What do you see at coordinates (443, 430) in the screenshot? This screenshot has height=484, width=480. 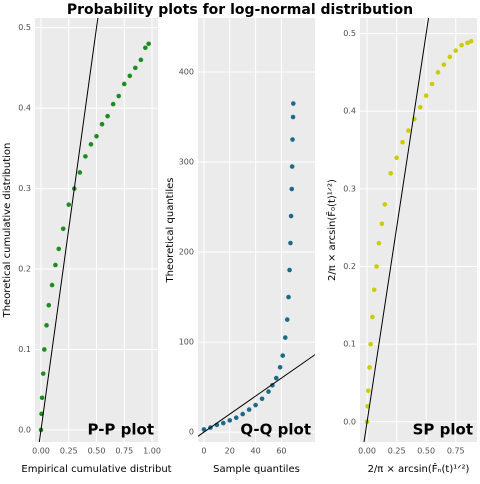 I see `annotation: SP plot` at bounding box center [443, 430].